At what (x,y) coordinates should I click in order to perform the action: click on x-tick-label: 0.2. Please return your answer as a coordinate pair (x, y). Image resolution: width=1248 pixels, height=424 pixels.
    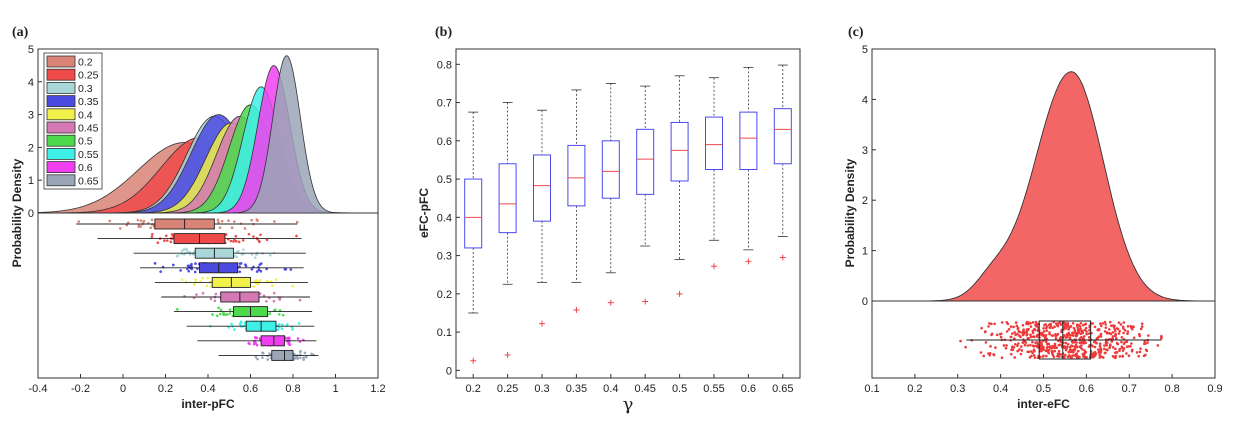
    Looking at the image, I should click on (473, 389).